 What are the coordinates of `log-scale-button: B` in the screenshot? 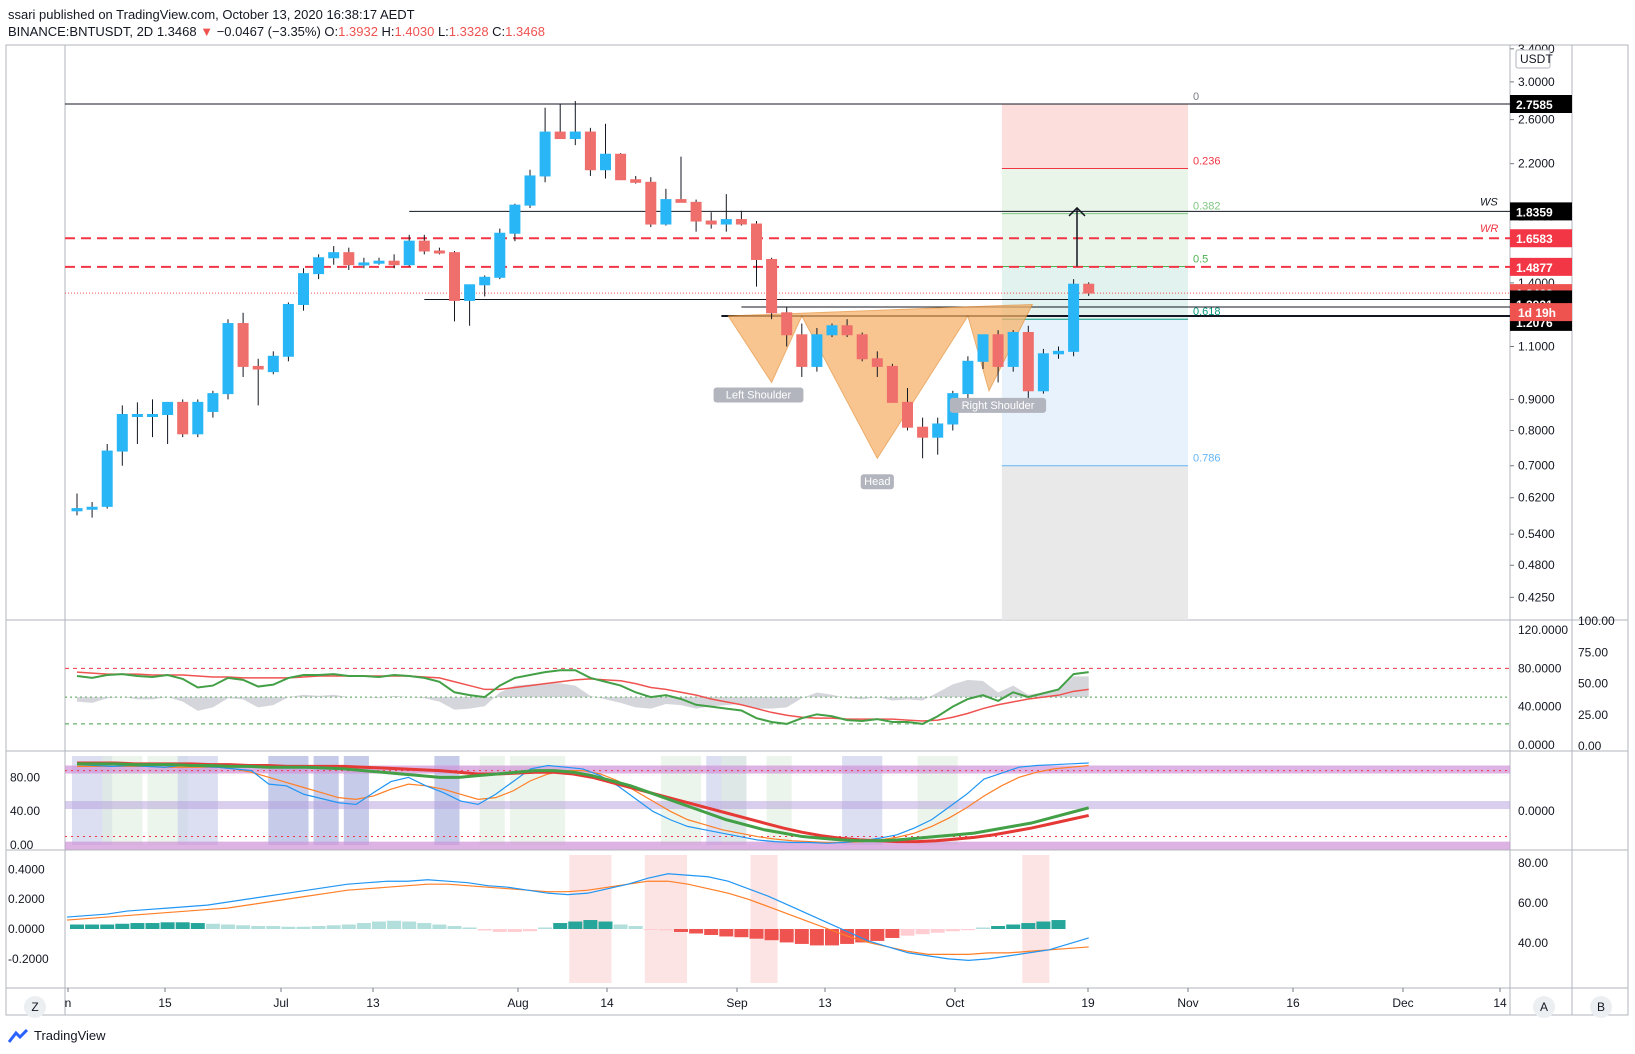 It's located at (1601, 1007).